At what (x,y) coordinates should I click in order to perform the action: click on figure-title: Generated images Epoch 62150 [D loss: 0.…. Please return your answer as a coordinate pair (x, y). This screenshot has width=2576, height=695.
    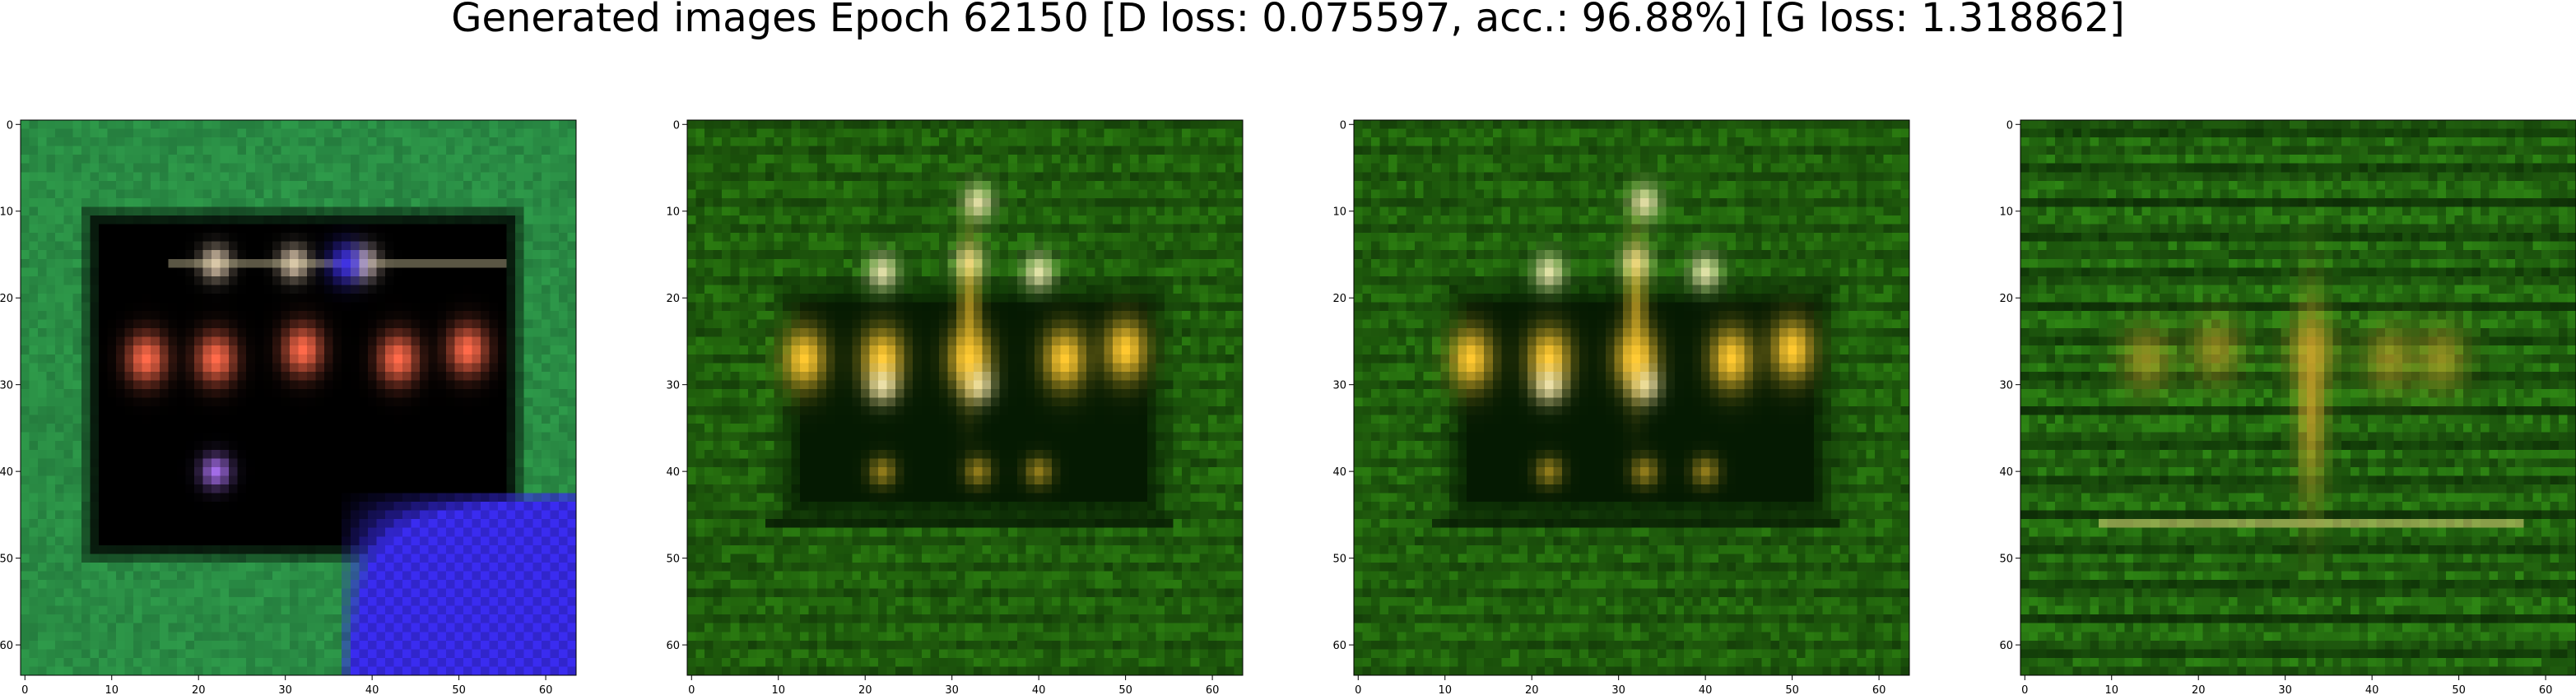
    Looking at the image, I should click on (1288, 20).